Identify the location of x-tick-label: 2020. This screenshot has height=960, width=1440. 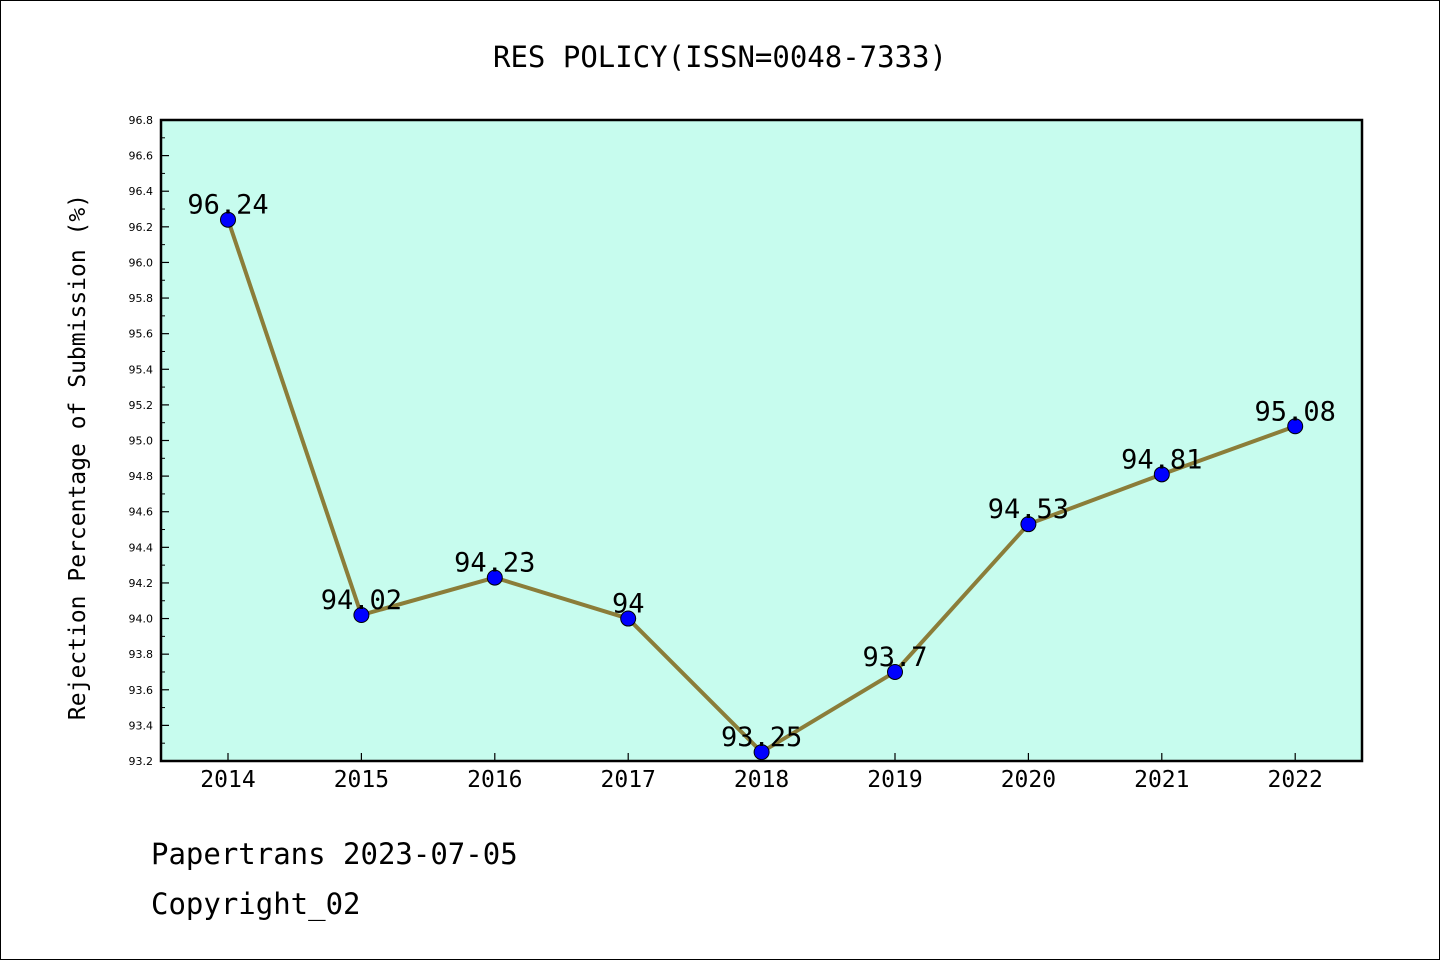
(1028, 780).